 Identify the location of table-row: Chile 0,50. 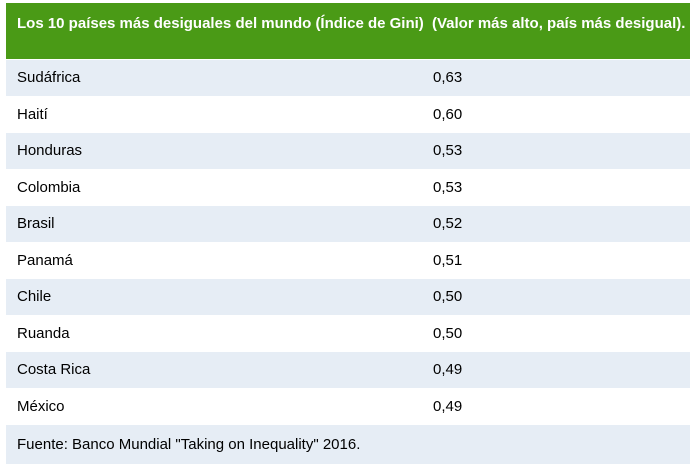
(348, 297).